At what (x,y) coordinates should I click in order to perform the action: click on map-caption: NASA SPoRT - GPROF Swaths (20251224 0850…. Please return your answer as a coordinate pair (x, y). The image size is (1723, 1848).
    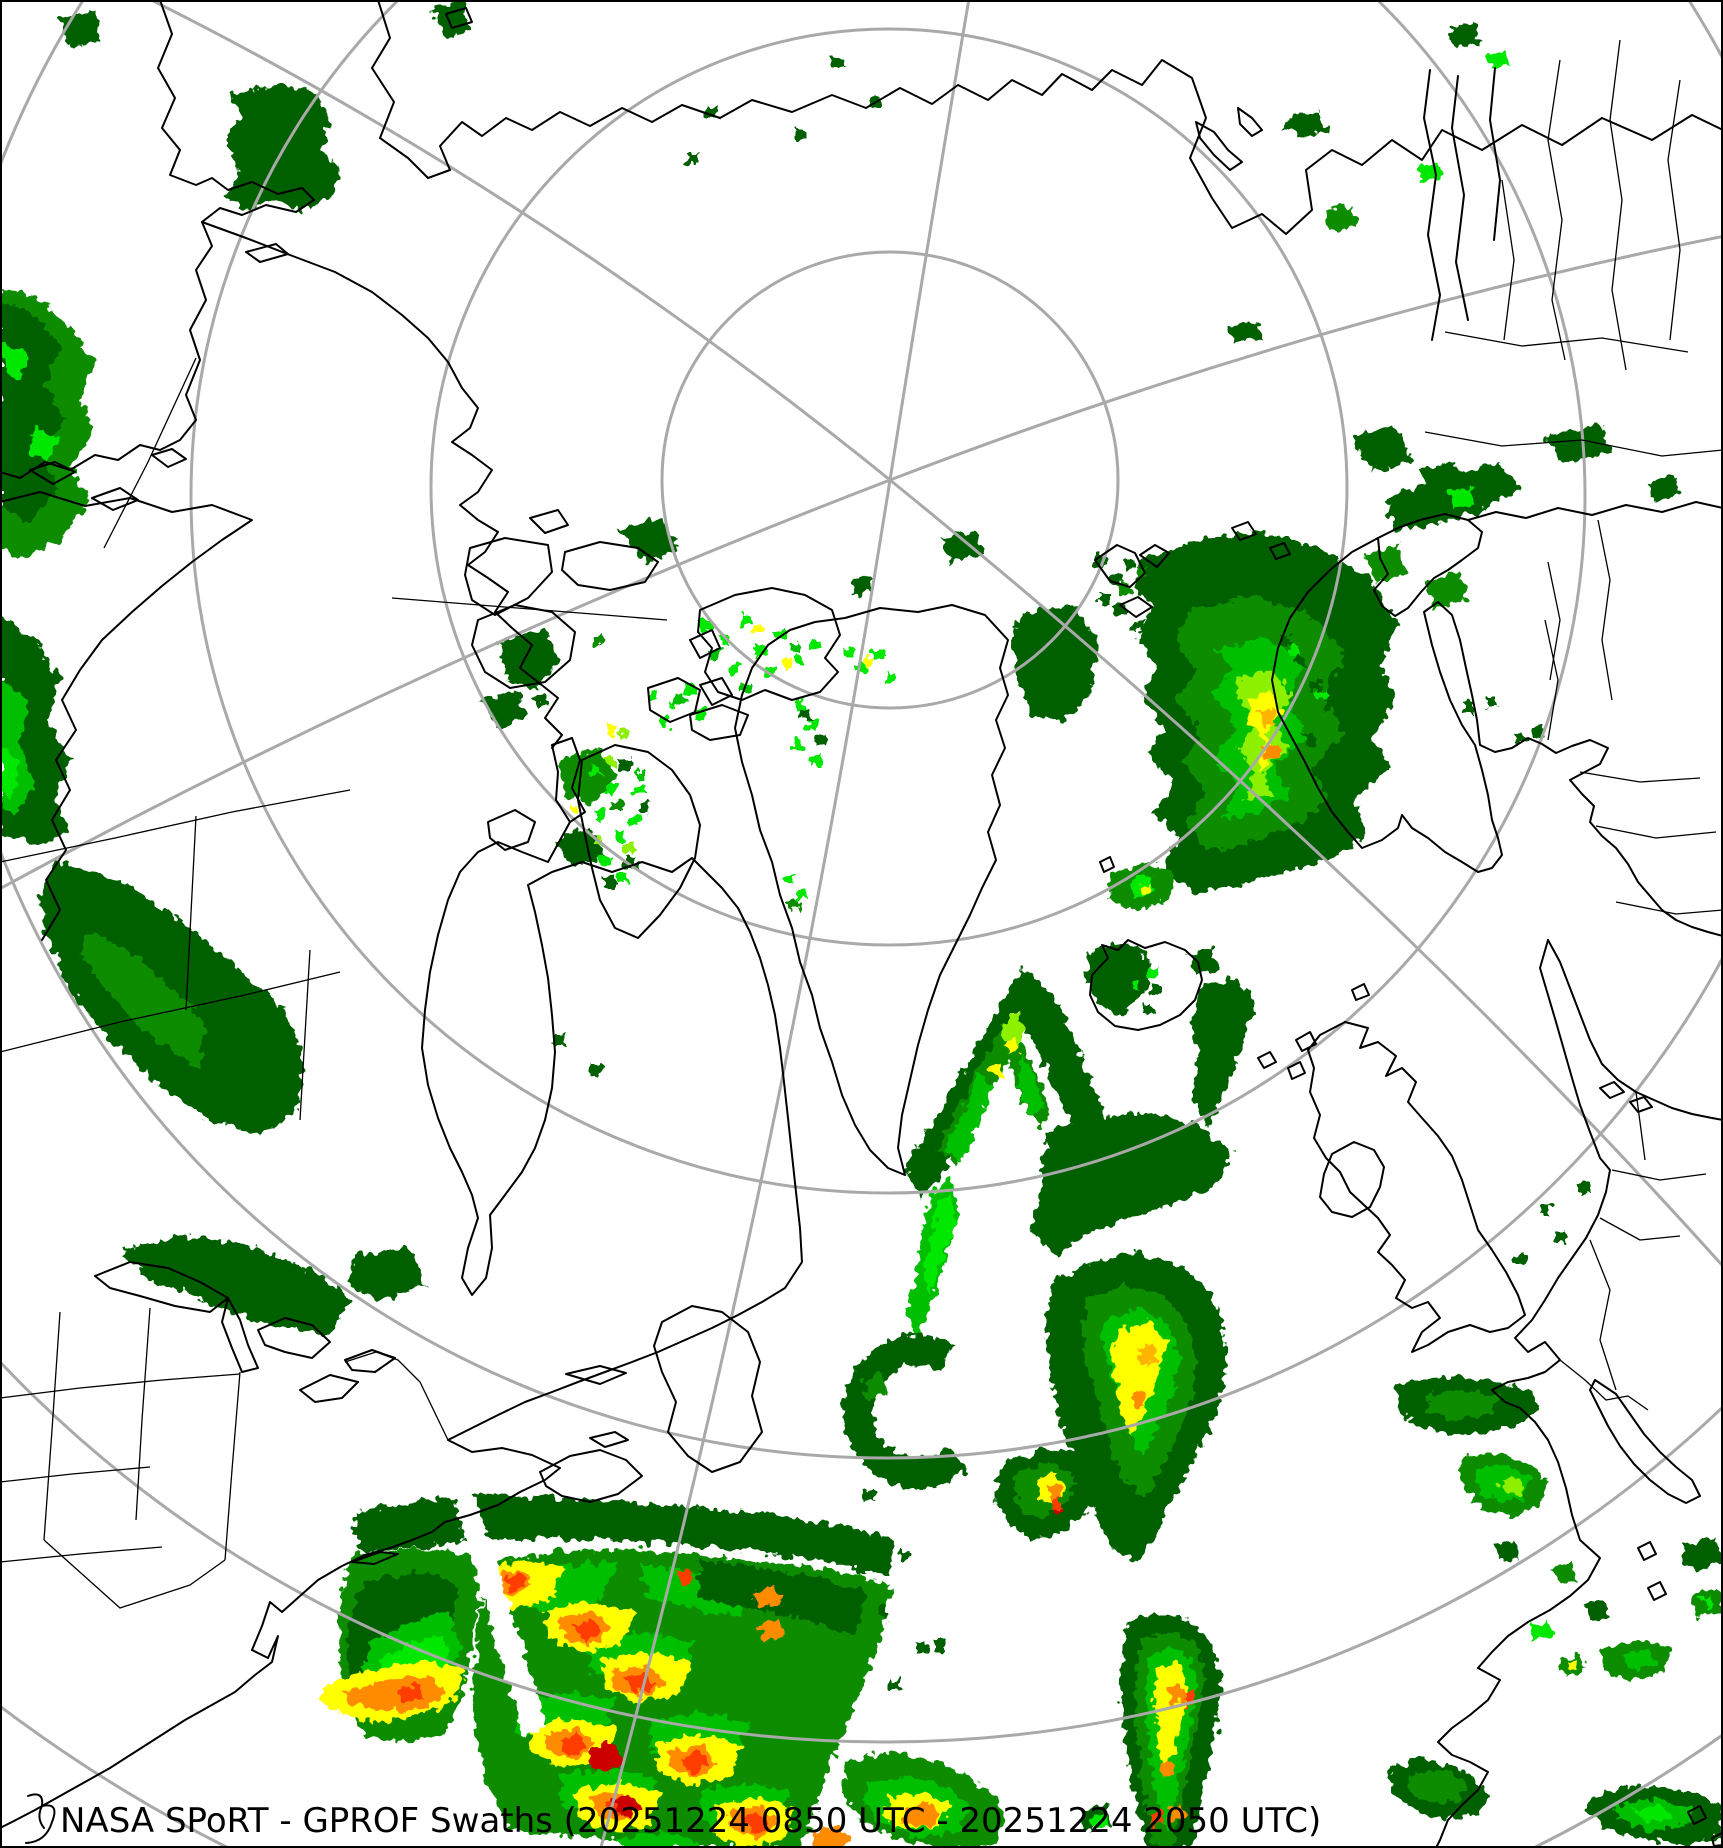
    Looking at the image, I should click on (691, 1821).